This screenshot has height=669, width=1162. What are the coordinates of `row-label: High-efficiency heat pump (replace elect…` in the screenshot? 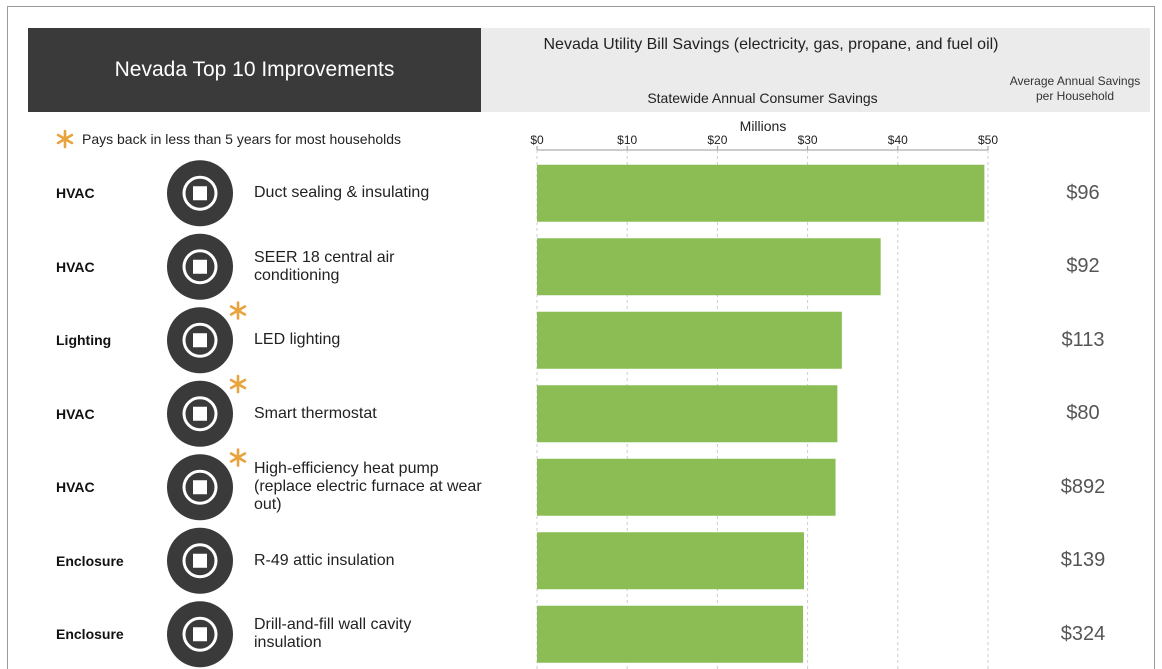 It's located at (368, 486).